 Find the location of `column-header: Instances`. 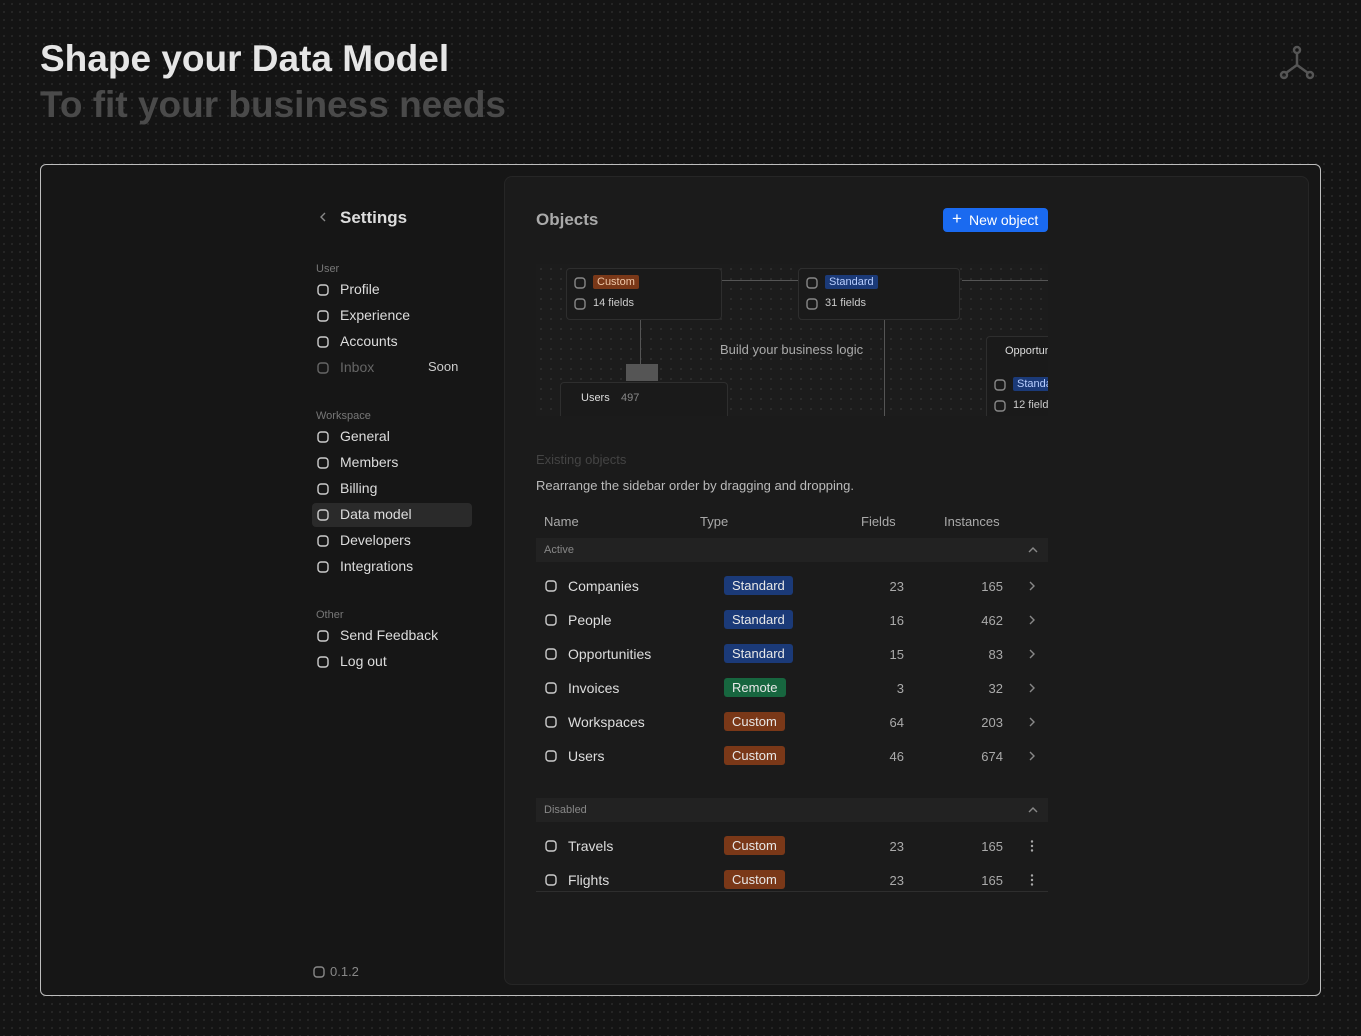

column-header: Instances is located at coordinates (972, 521).